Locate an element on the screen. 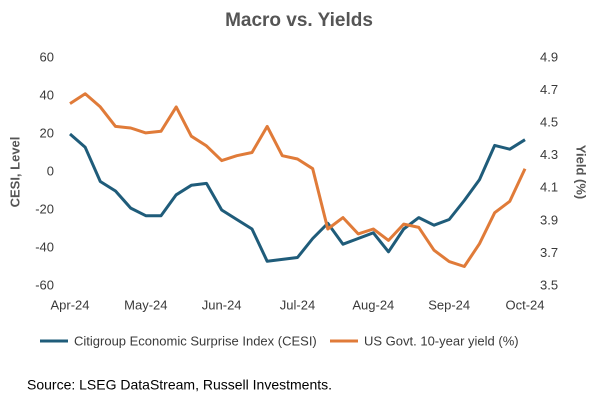 The width and height of the screenshot is (598, 414). y2-tick-label: 4.5 is located at coordinates (549, 122).